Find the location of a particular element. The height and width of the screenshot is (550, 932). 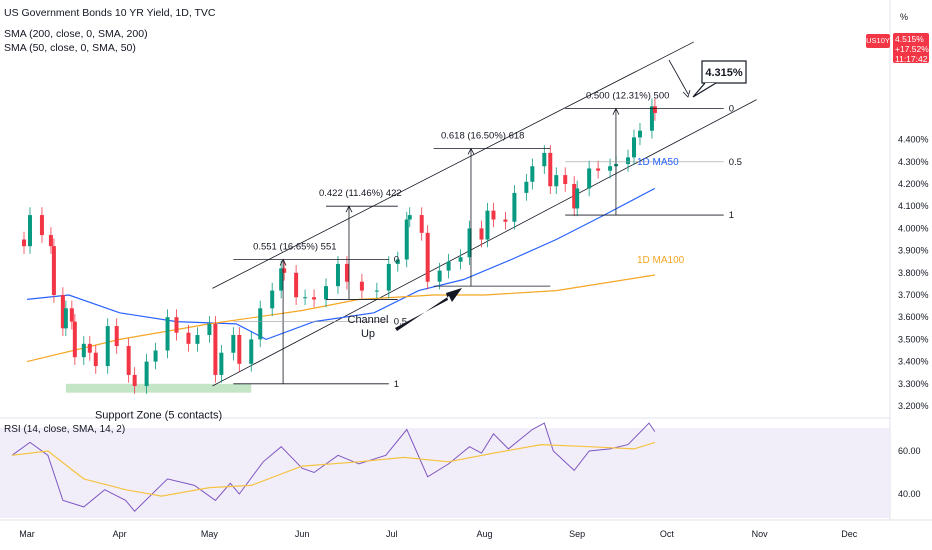

price-tick-label: 4.200% is located at coordinates (913, 184).